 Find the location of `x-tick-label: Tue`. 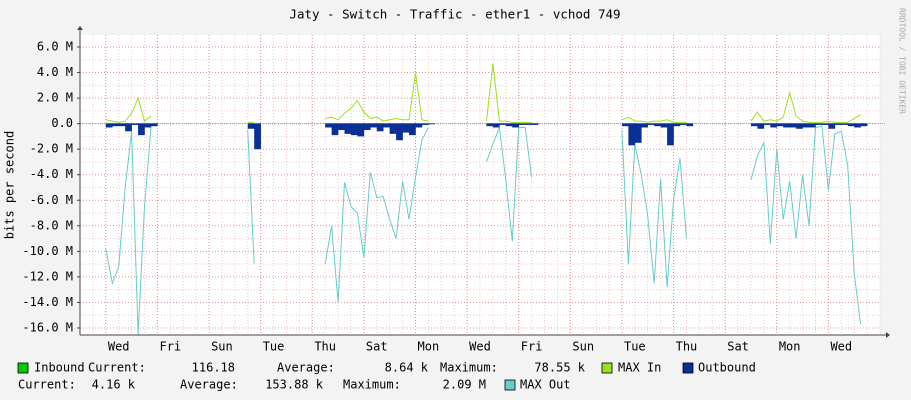

x-tick-label: Tue is located at coordinates (635, 347).